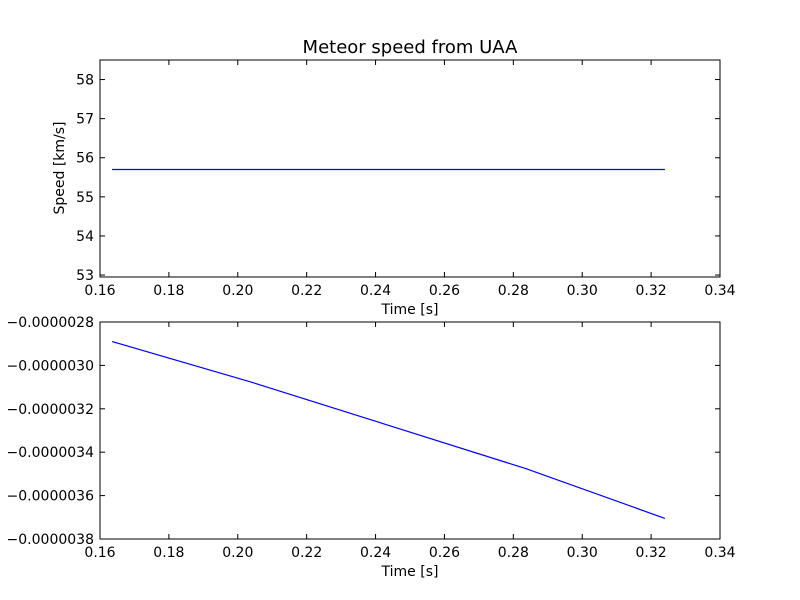  I want to click on y-axis-label: Speed [km/s], so click(60, 167).